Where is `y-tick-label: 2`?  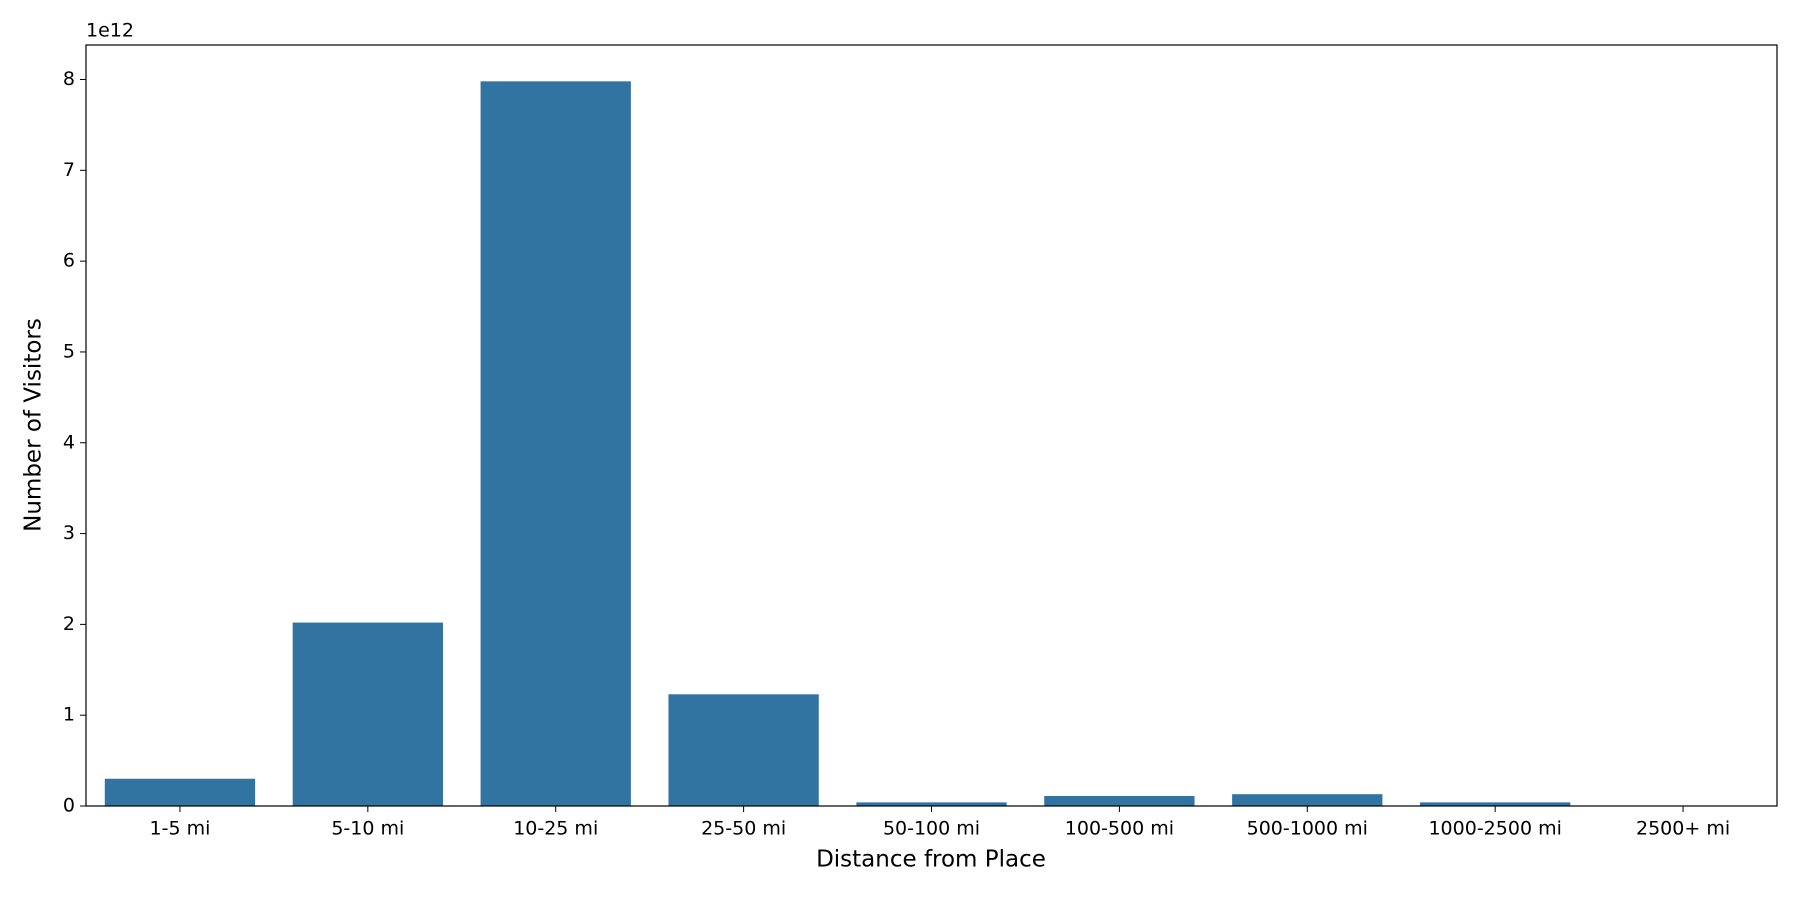 y-tick-label: 2 is located at coordinates (69, 624).